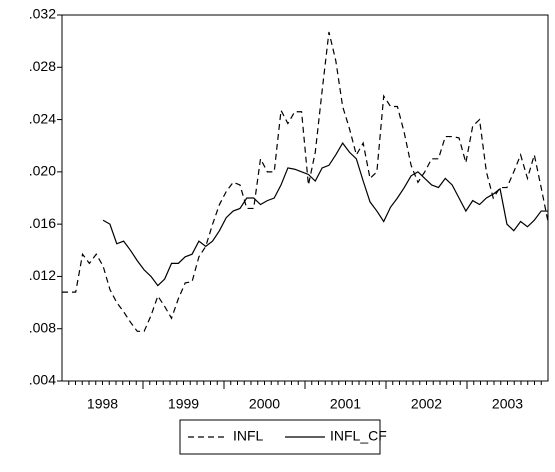  I want to click on x-tick-label: 1998, so click(102, 404).